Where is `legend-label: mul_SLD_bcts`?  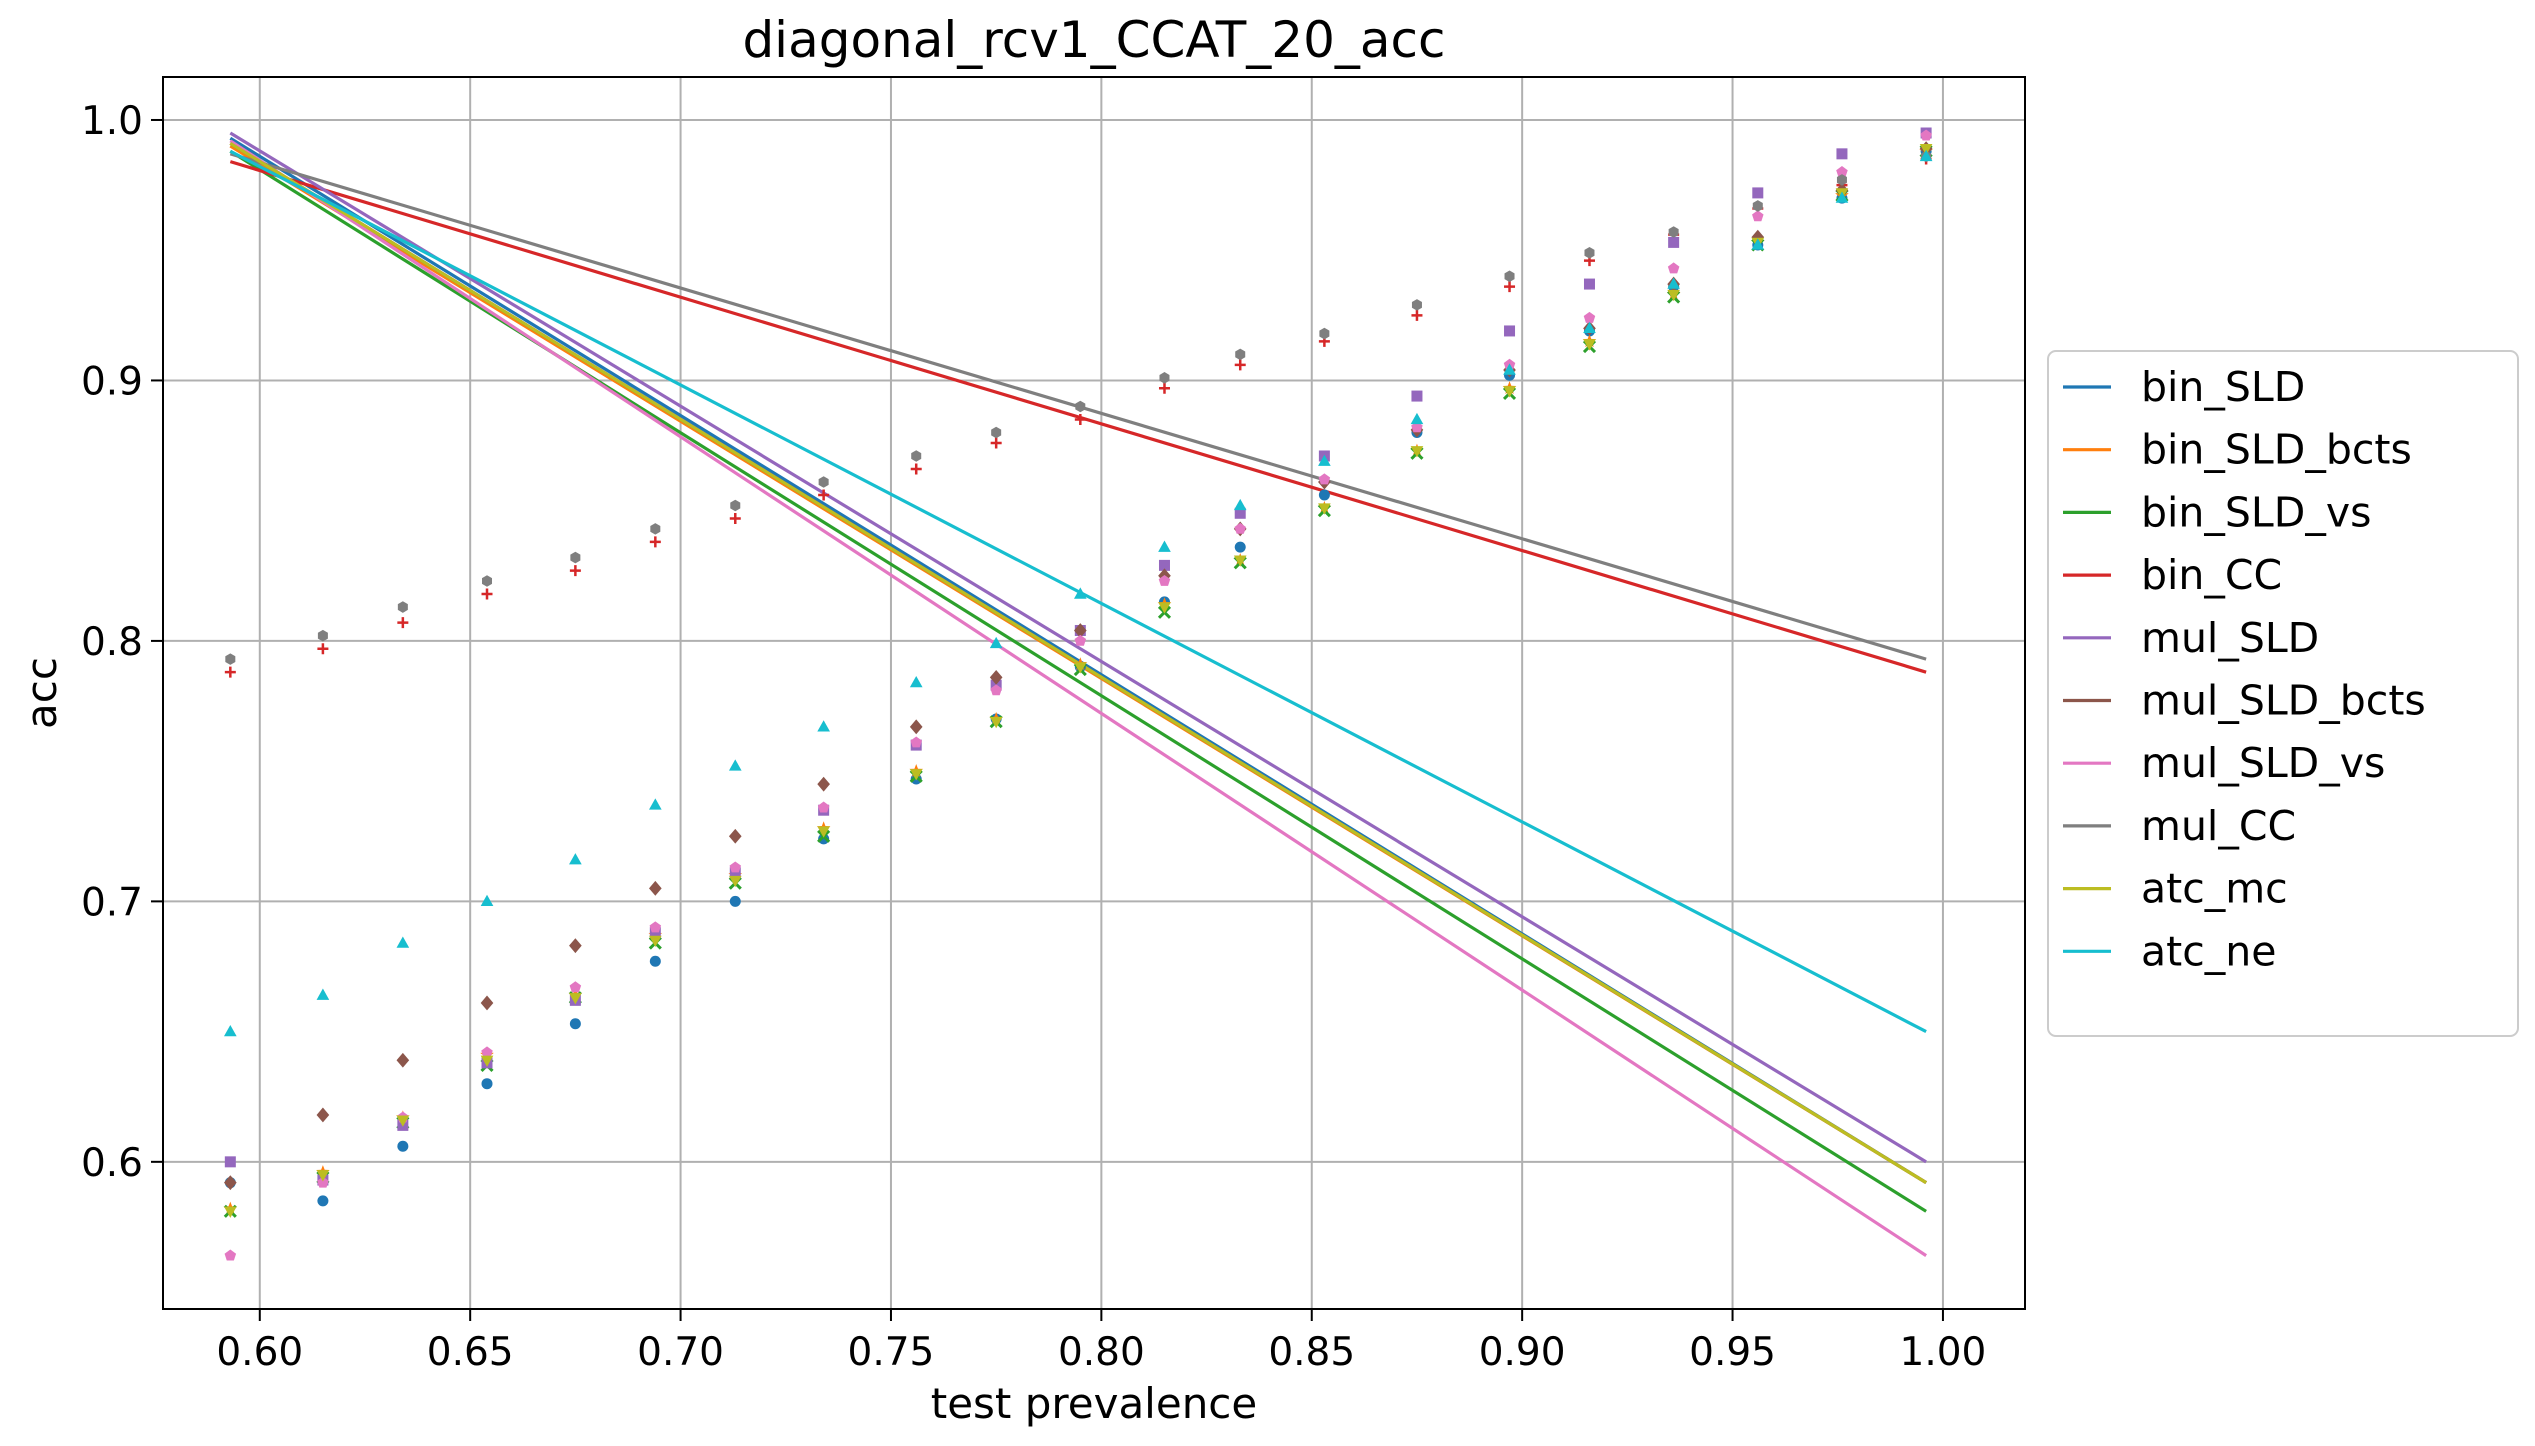 legend-label: mul_SLD_bcts is located at coordinates (2283, 701).